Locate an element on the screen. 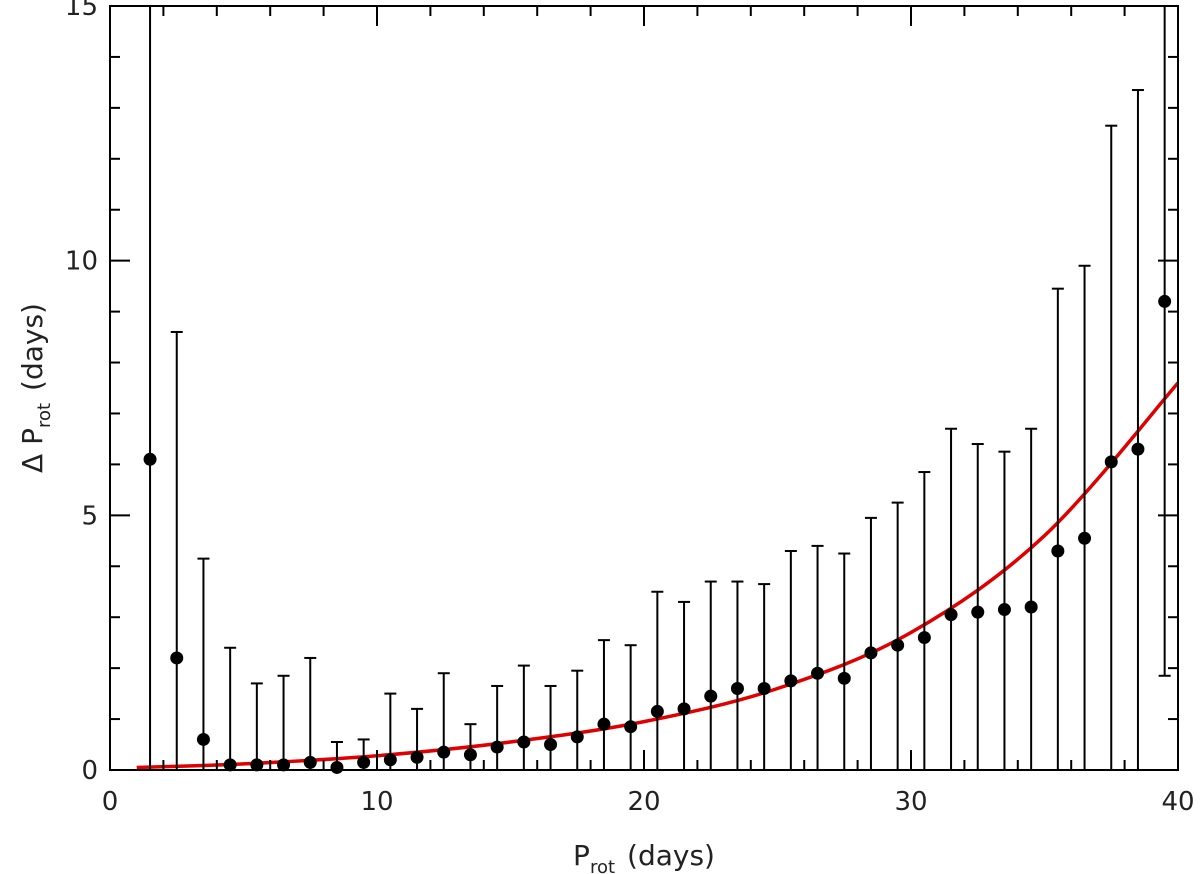 The height and width of the screenshot is (874, 1200). y-tick-label: 10 is located at coordinates (81, 262).